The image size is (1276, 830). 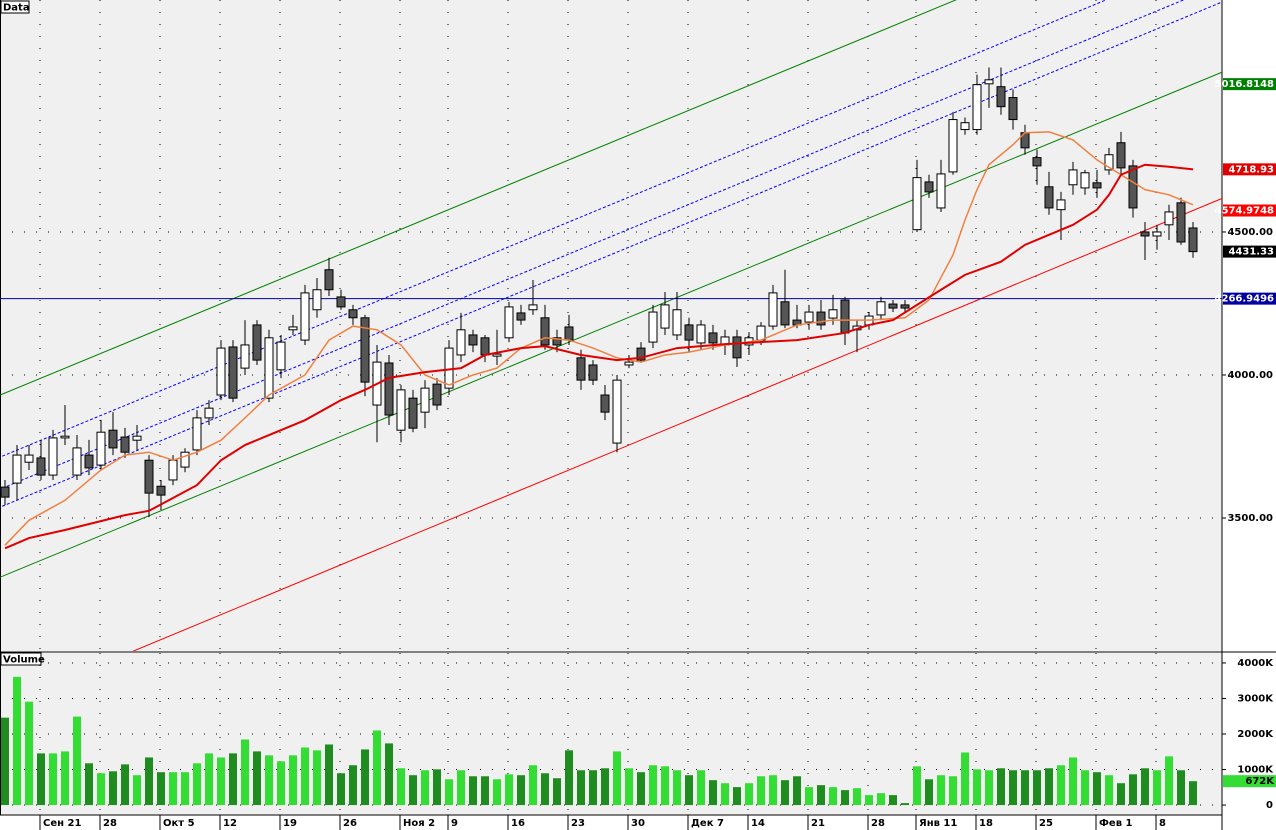 What do you see at coordinates (1255, 698) in the screenshot?
I see `y-tick-label: 3000K` at bounding box center [1255, 698].